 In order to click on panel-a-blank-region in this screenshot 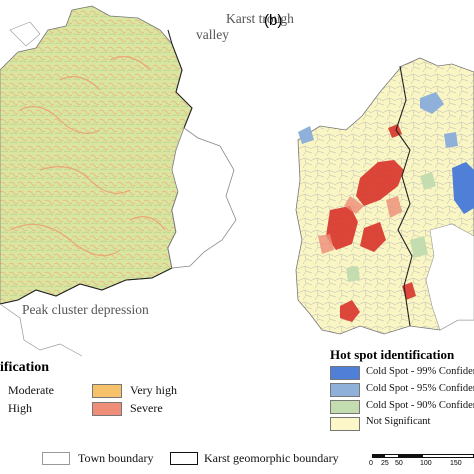, I will do `click(202, 198)`.